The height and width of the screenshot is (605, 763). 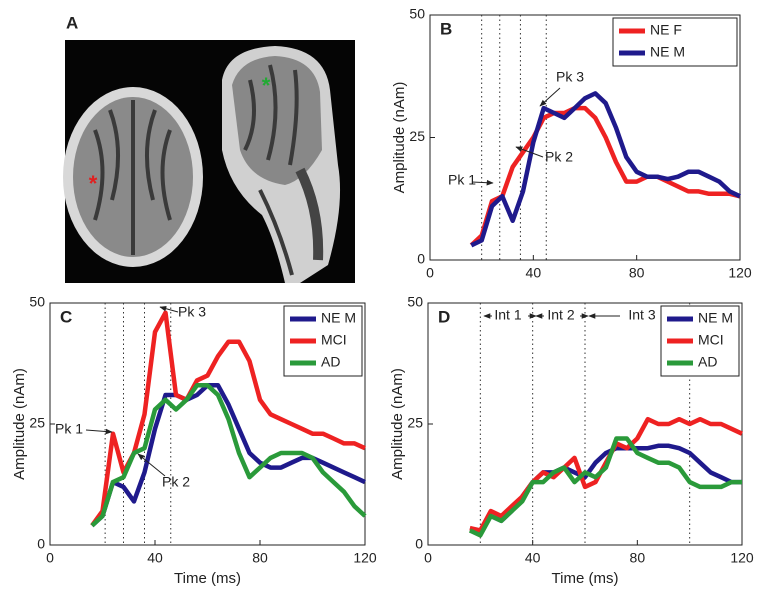 I want to click on annotation: Int 3, so click(x=641, y=315).